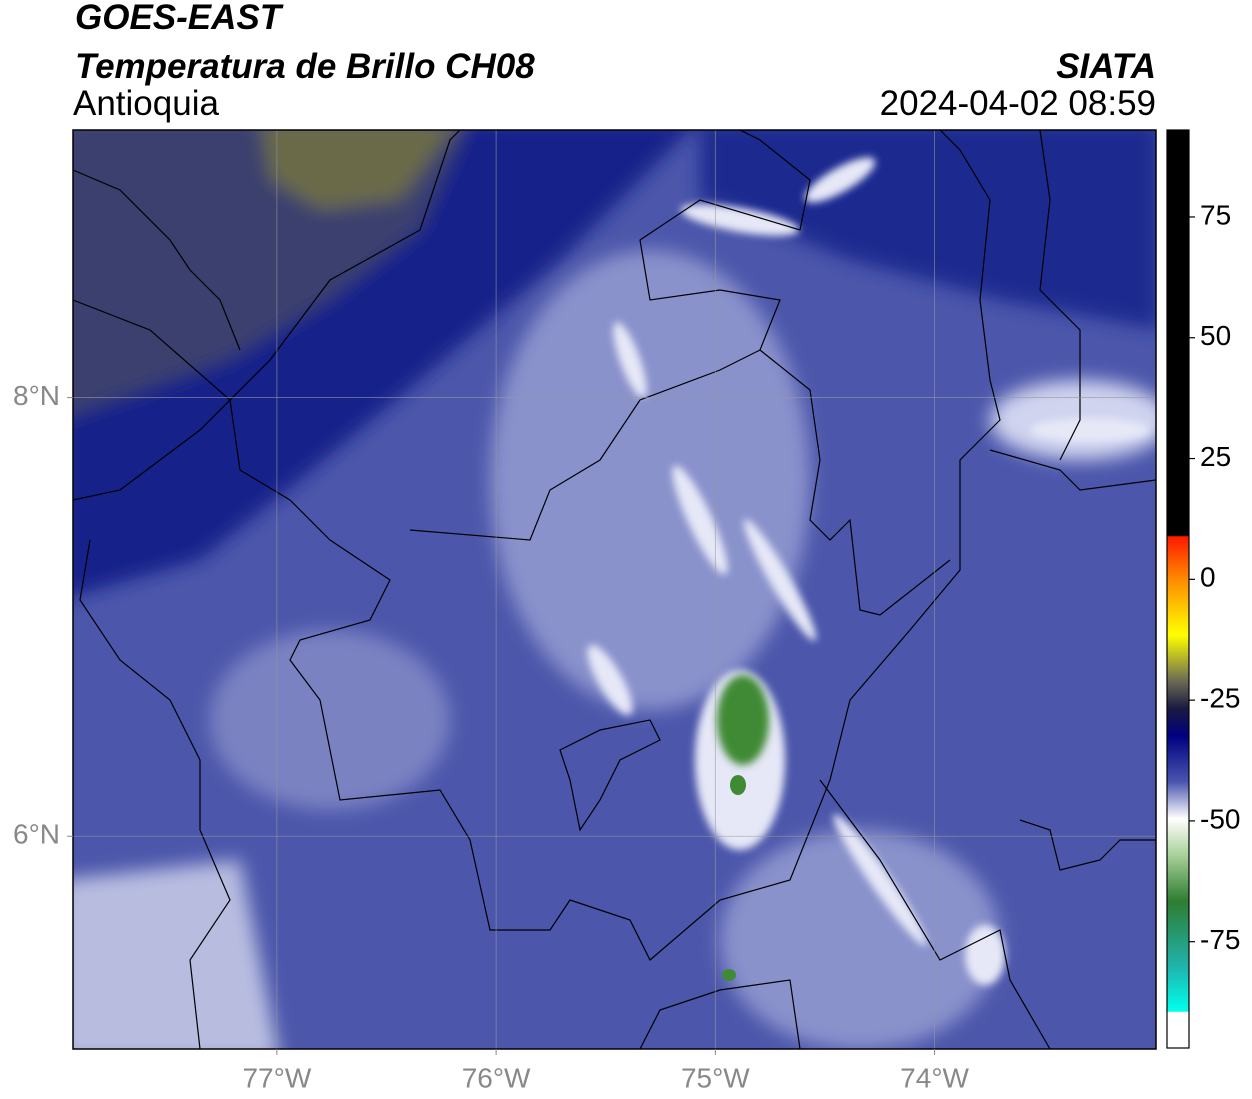  What do you see at coordinates (1220, 939) in the screenshot?
I see `colorbar-tick-label: -75` at bounding box center [1220, 939].